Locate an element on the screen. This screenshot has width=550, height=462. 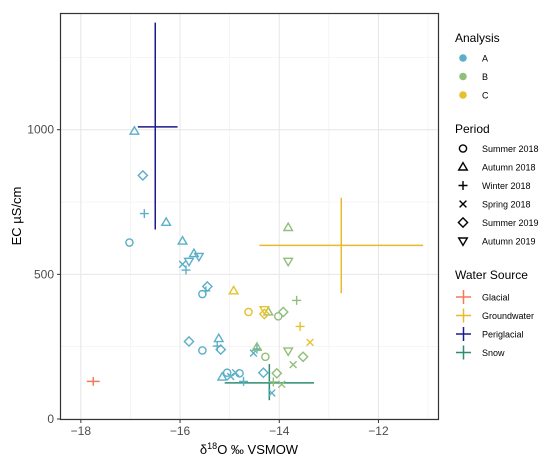
legend-analysis-label: C is located at coordinates (485, 95).